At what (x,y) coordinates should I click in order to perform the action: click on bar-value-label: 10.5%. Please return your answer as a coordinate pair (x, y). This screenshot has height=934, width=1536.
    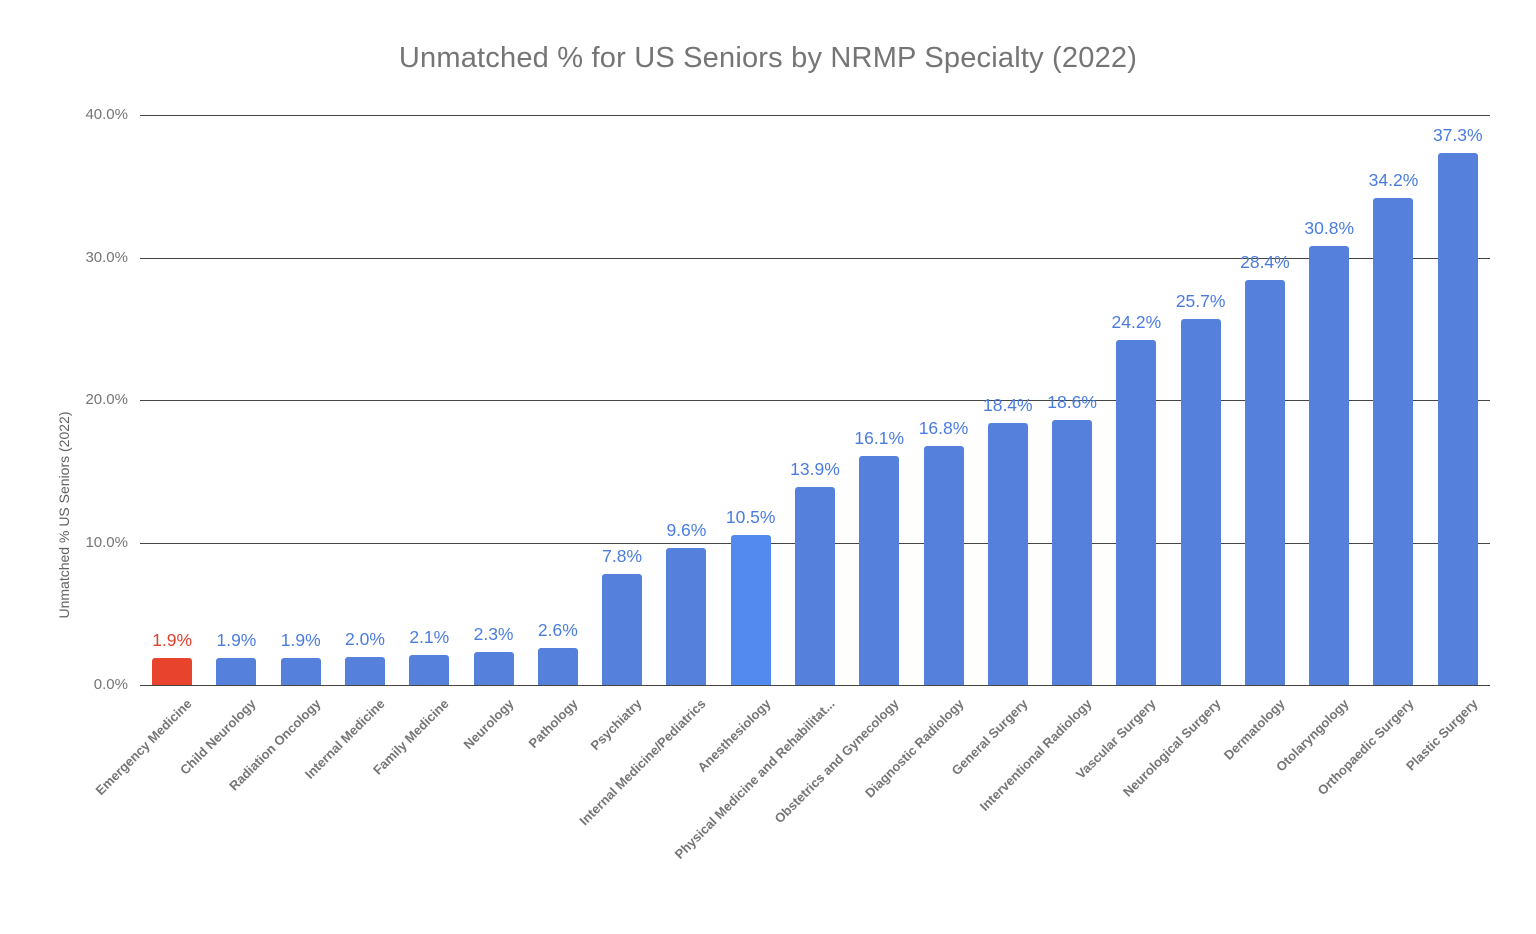
    Looking at the image, I should click on (750, 517).